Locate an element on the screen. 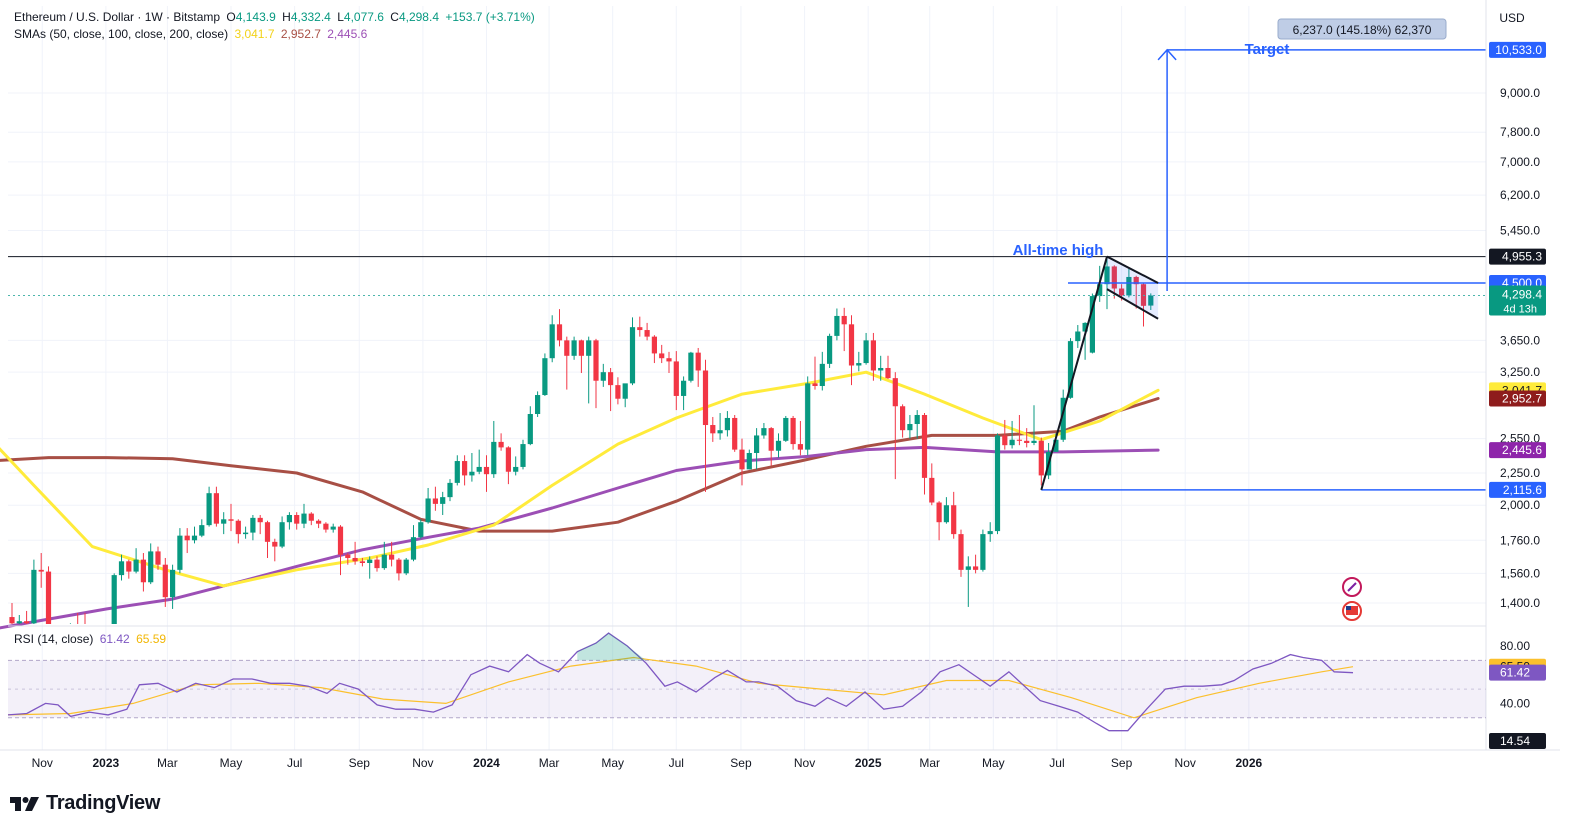  rsi-legend-label: RSI (14, close) is located at coordinates (54, 639).